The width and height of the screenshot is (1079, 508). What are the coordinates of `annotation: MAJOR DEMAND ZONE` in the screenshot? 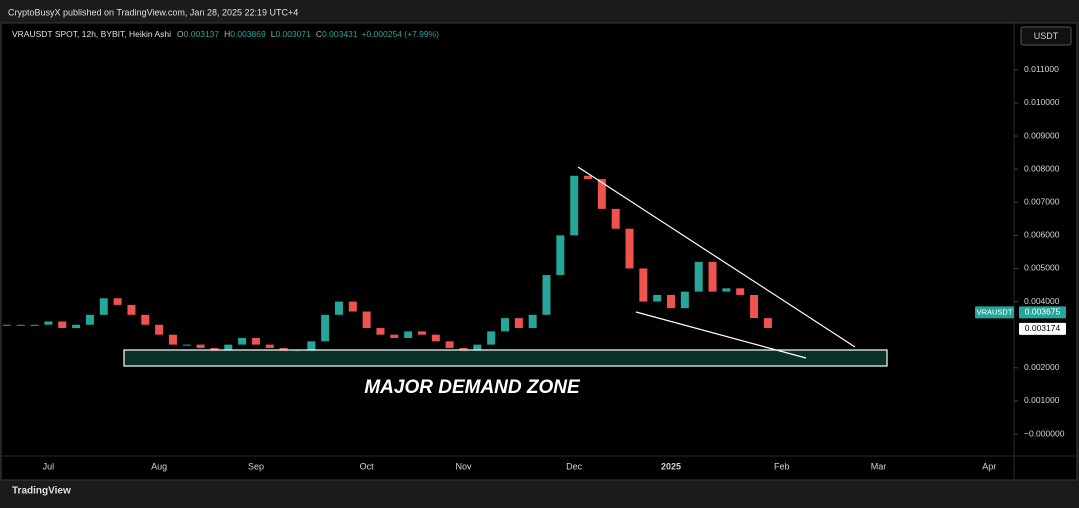 It's located at (472, 387).